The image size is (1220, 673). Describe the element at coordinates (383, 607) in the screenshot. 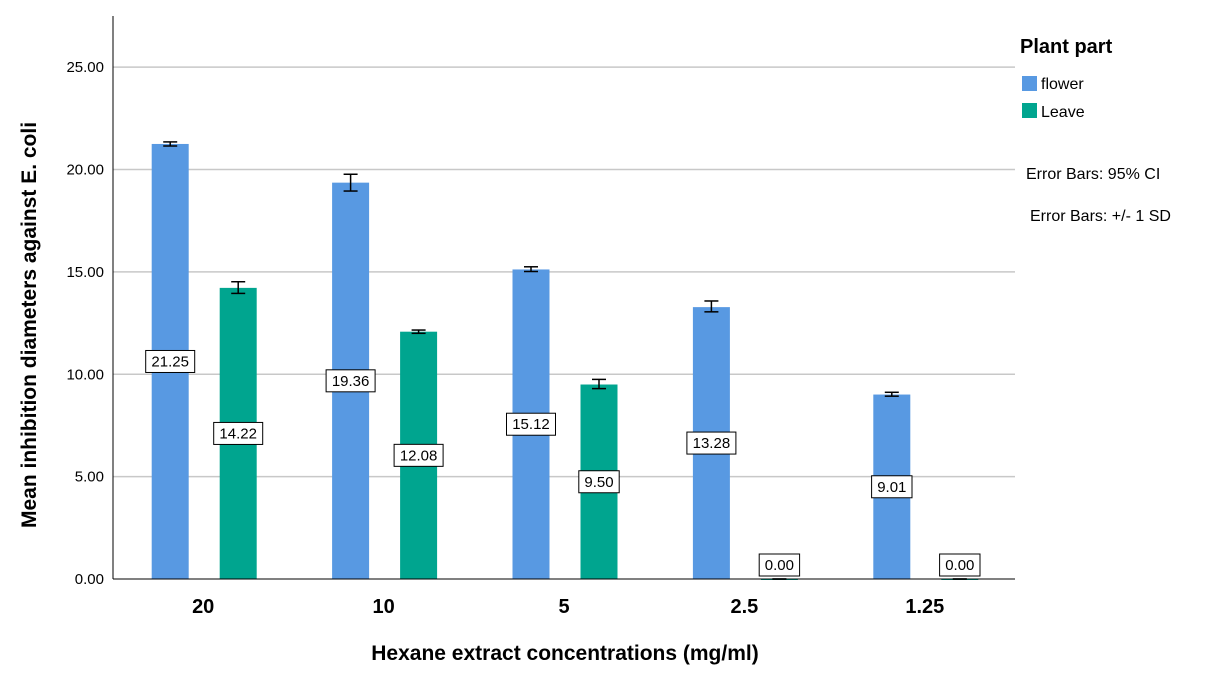

I see `x-tick-label: 10` at that location.